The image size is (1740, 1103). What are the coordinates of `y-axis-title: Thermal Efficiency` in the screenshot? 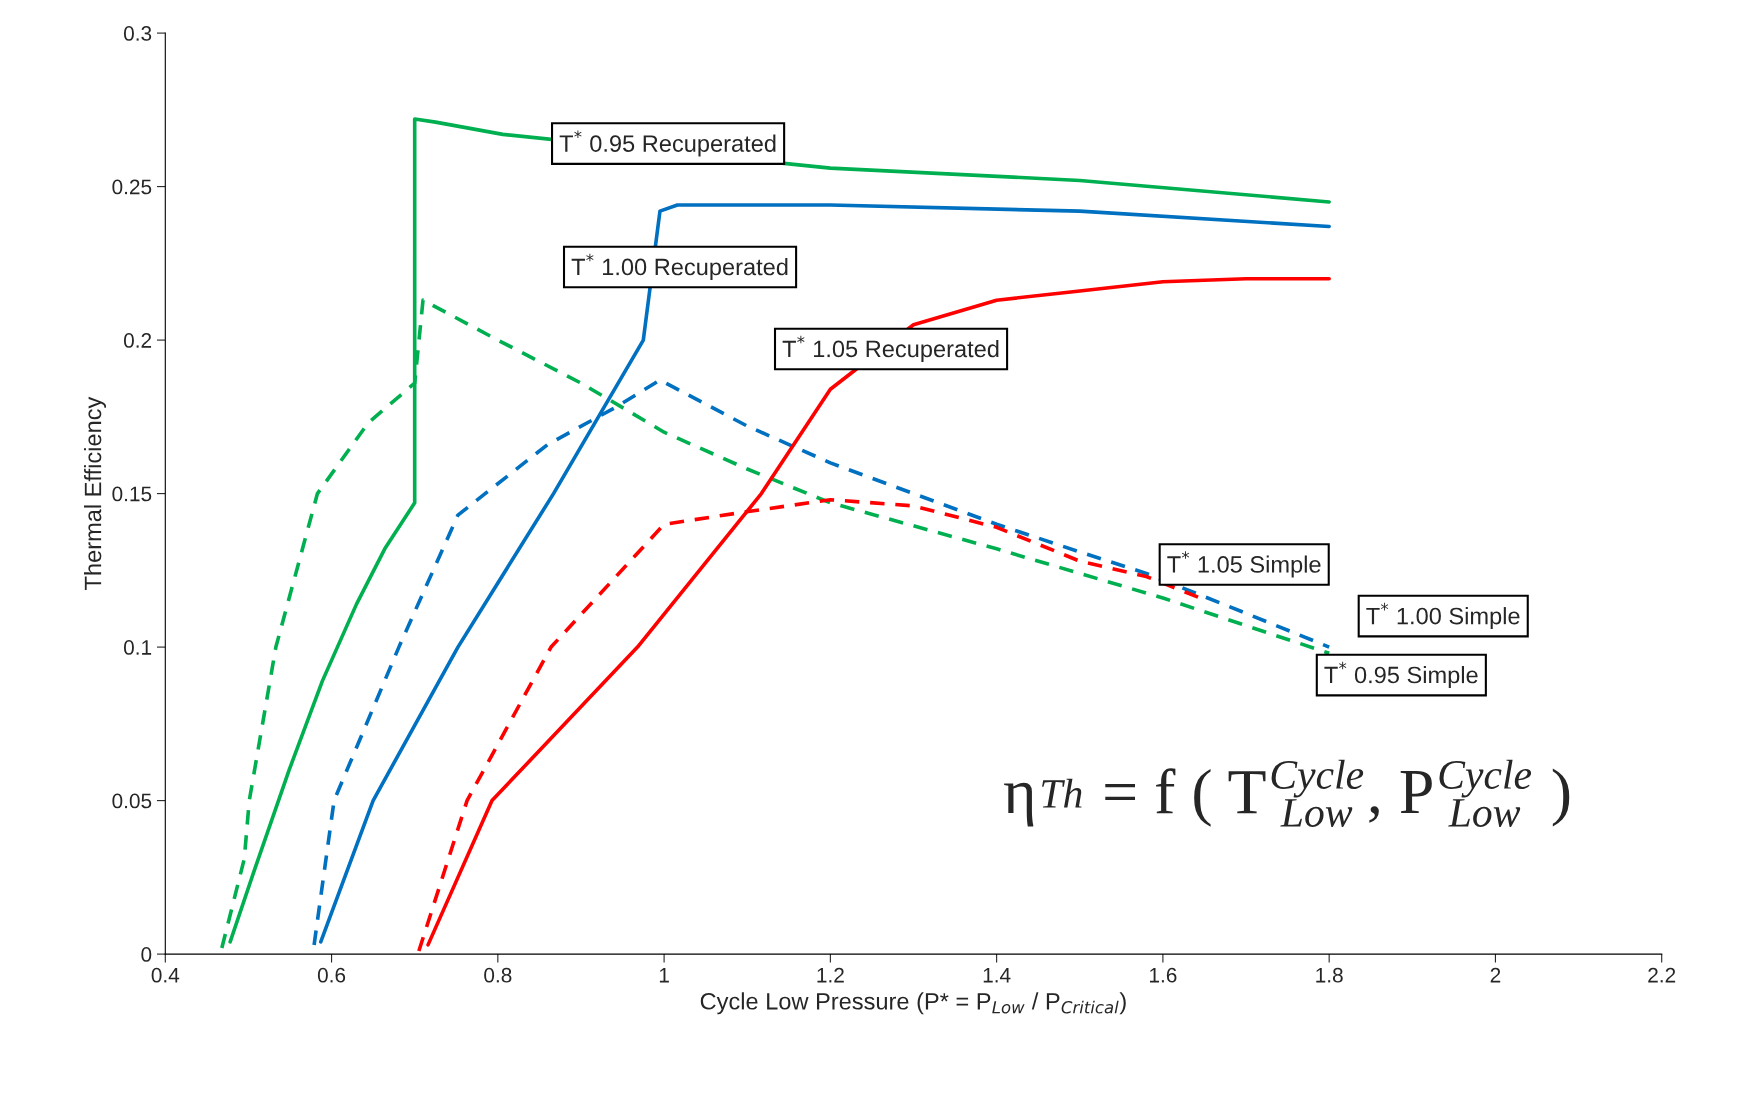 It's located at (95, 493).